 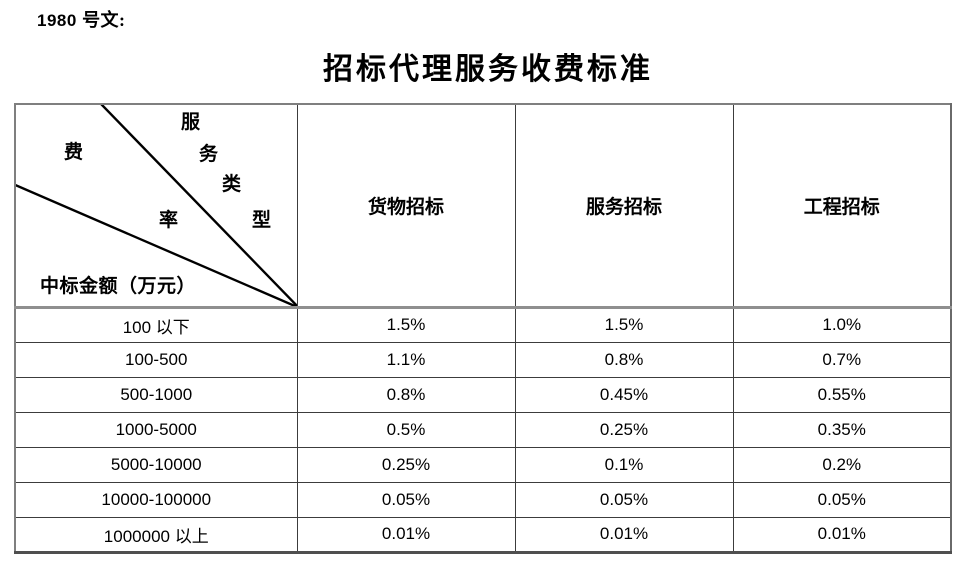 I want to click on table-row: 5000-10000 0.25% 0.1% 0.2%, so click(x=483, y=464).